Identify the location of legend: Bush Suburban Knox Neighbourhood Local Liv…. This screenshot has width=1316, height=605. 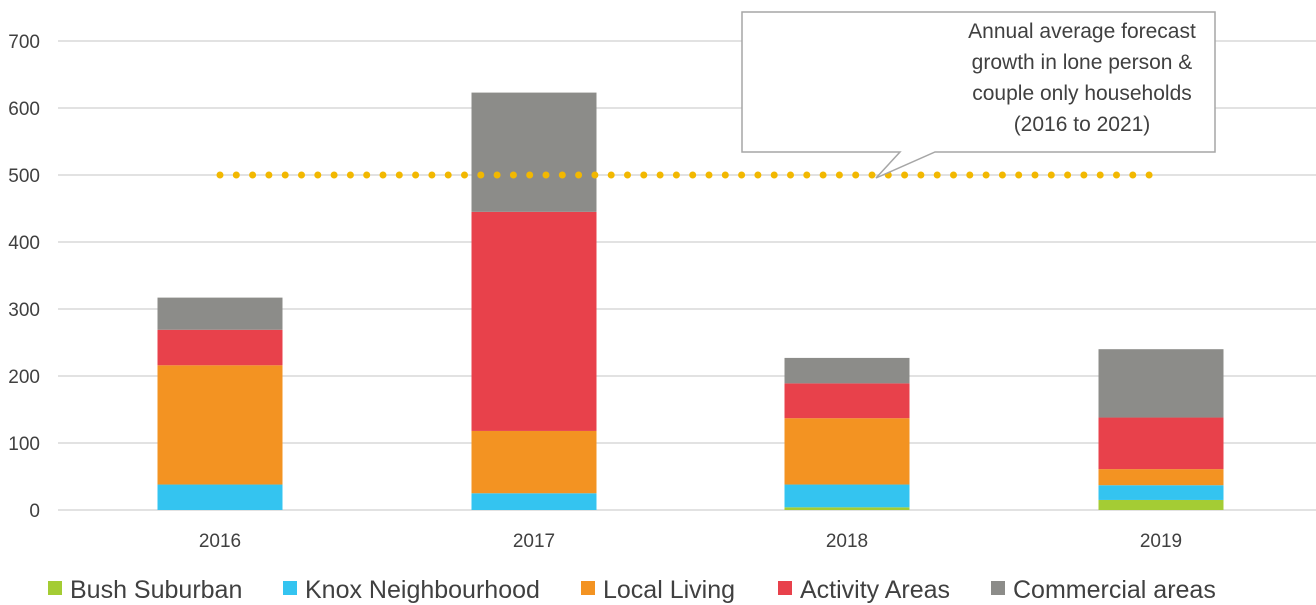
(632, 590).